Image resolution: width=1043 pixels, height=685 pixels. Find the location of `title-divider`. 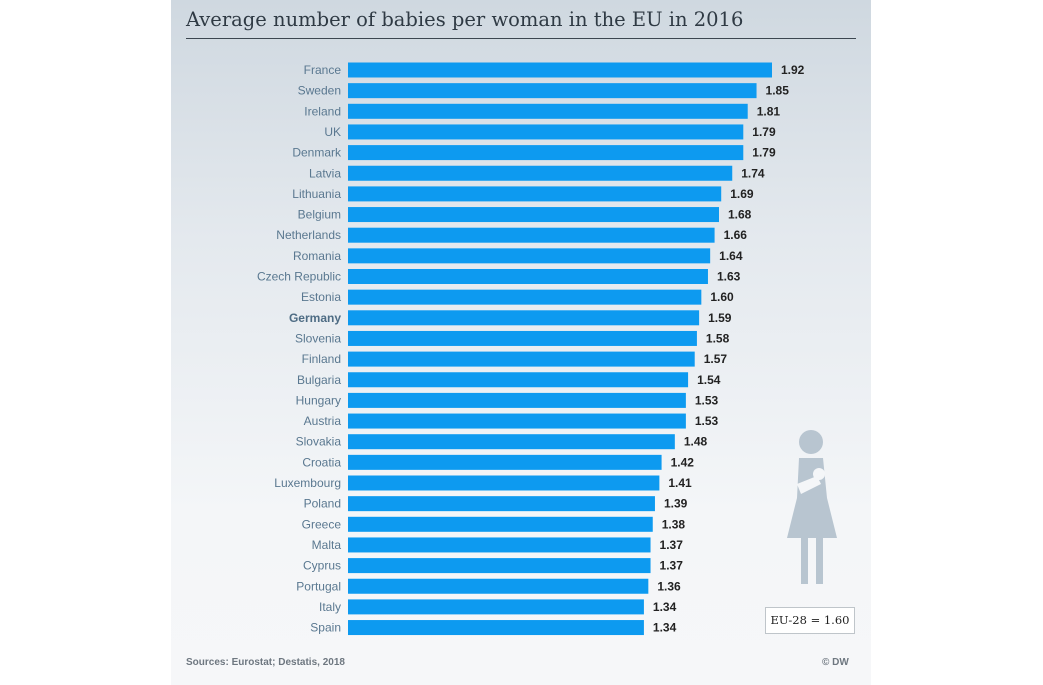

title-divider is located at coordinates (521, 38).